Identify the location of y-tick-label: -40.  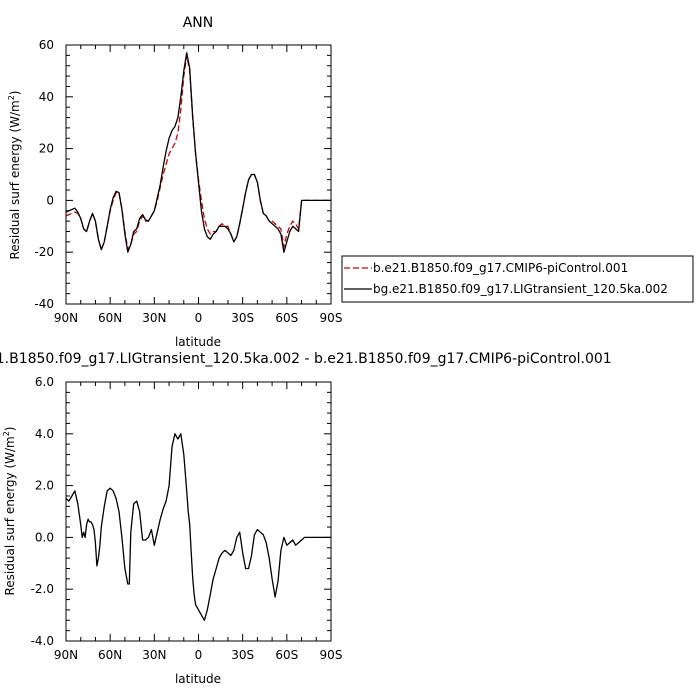
(44, 304).